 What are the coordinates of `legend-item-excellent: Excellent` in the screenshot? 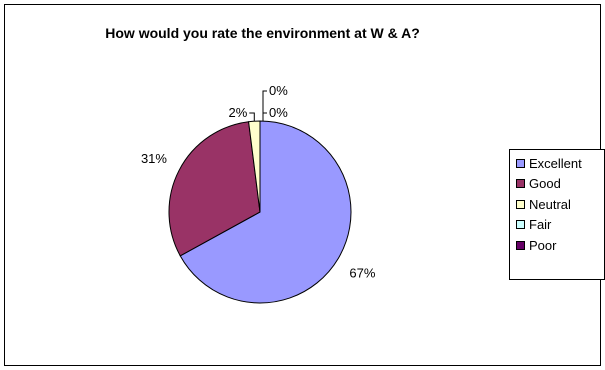 It's located at (560, 163).